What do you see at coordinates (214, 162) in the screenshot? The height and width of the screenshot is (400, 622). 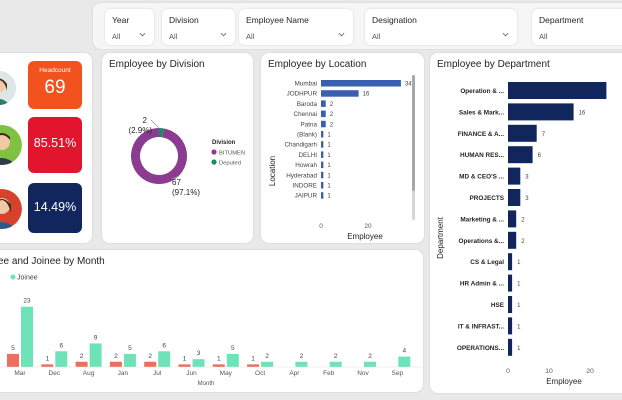 I see `legend-marker-deputed` at bounding box center [214, 162].